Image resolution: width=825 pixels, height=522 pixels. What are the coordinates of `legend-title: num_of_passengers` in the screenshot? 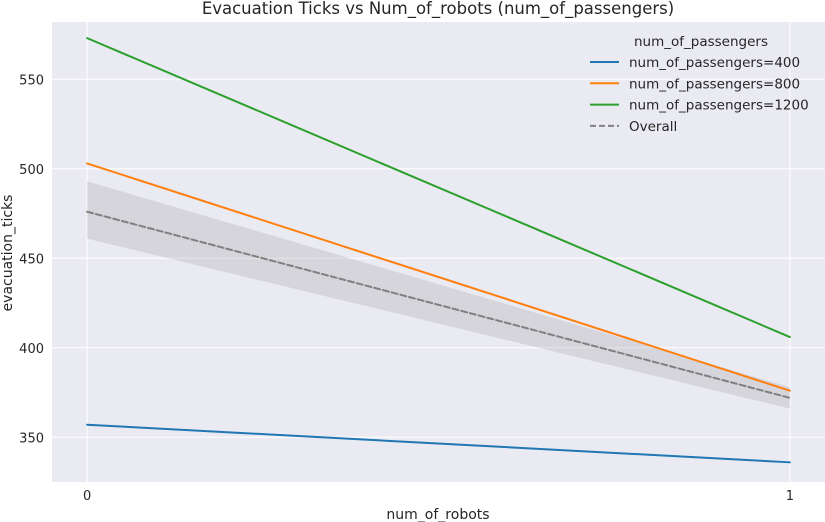 It's located at (701, 42).